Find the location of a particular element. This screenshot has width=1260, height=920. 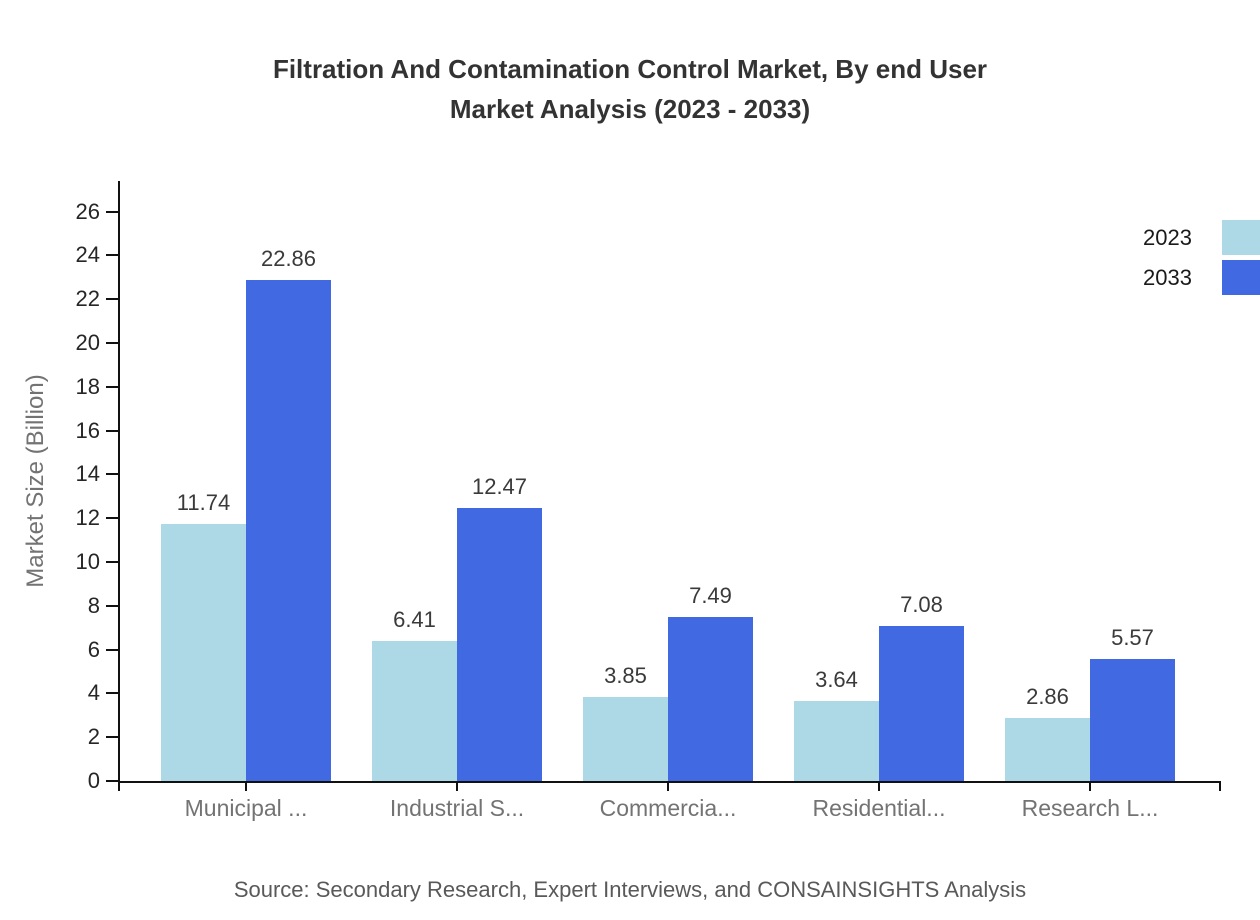

legend-item-2023: 2023 is located at coordinates (1201, 237).